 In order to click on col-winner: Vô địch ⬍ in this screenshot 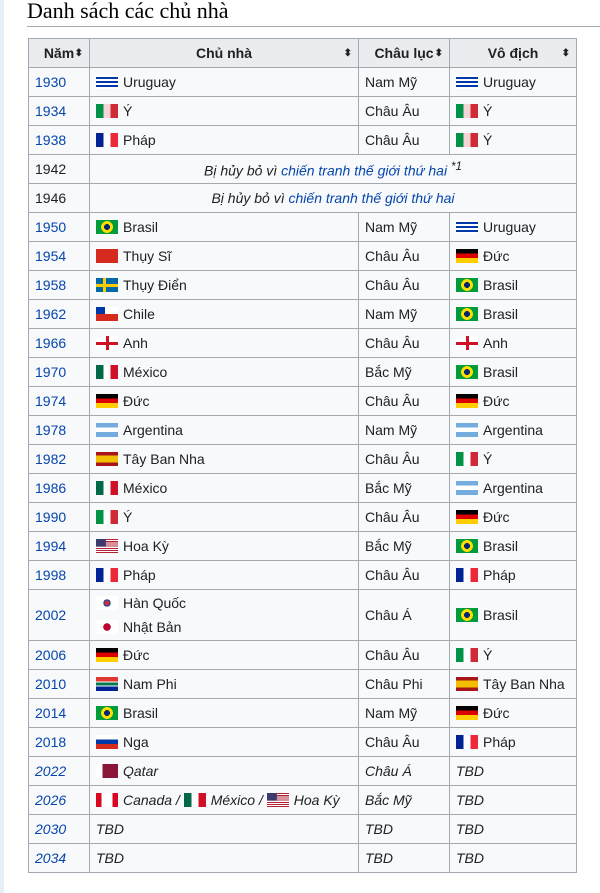, I will do `click(513, 53)`.